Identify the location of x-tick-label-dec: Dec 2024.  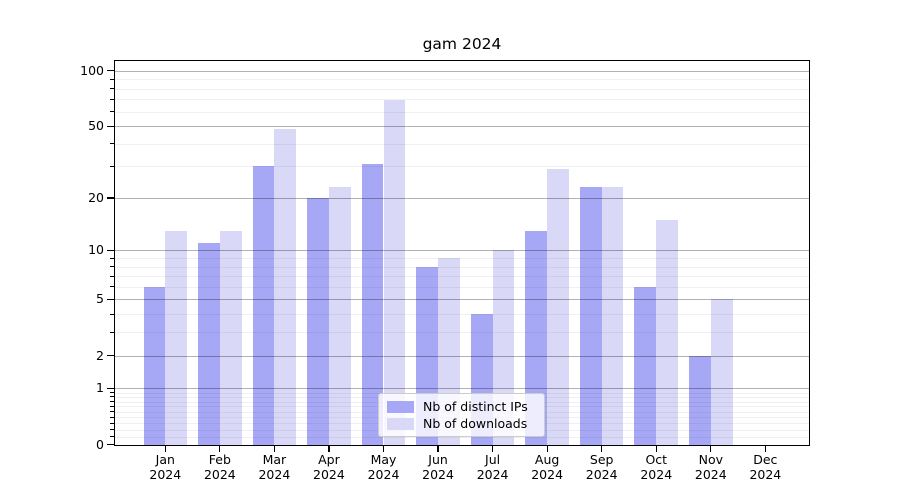
(765, 467).